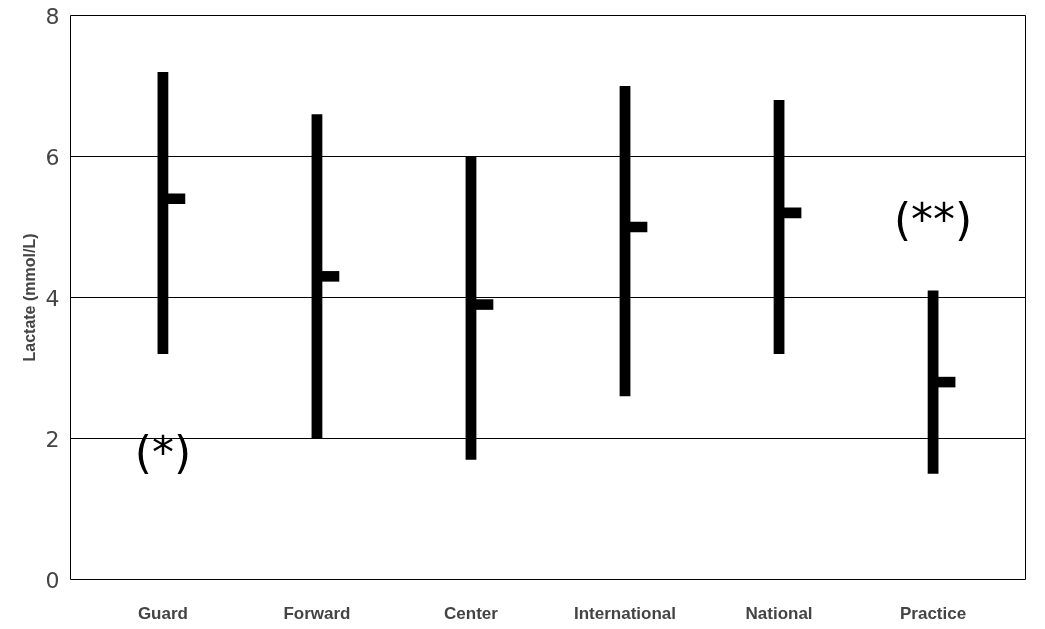 The height and width of the screenshot is (629, 1045). What do you see at coordinates (779, 613) in the screenshot?
I see `x-tick-label: National` at bounding box center [779, 613].